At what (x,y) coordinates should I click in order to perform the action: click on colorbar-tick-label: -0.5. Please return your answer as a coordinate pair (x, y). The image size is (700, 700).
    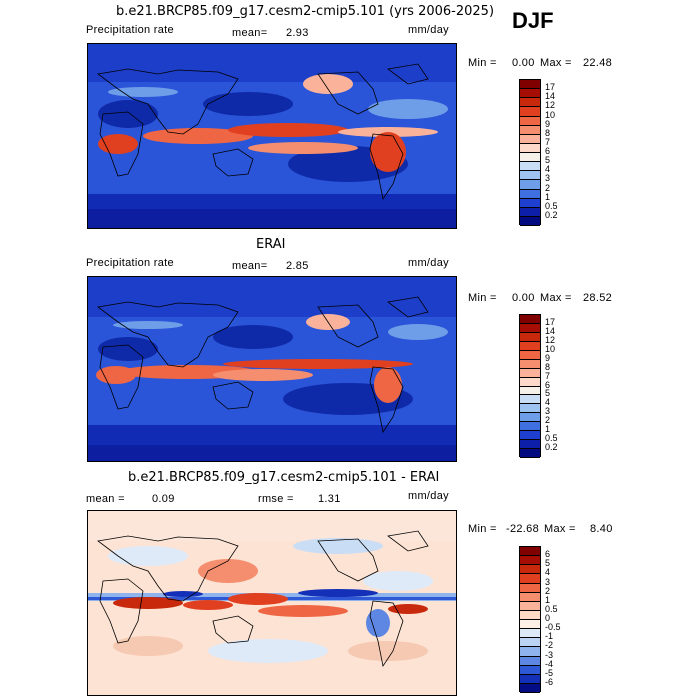
    Looking at the image, I should click on (553, 627).